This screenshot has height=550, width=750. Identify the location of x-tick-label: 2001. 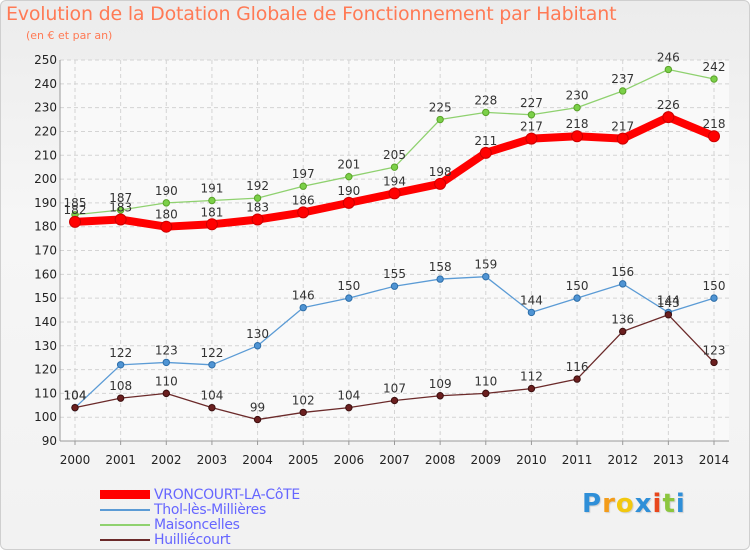
(120, 460).